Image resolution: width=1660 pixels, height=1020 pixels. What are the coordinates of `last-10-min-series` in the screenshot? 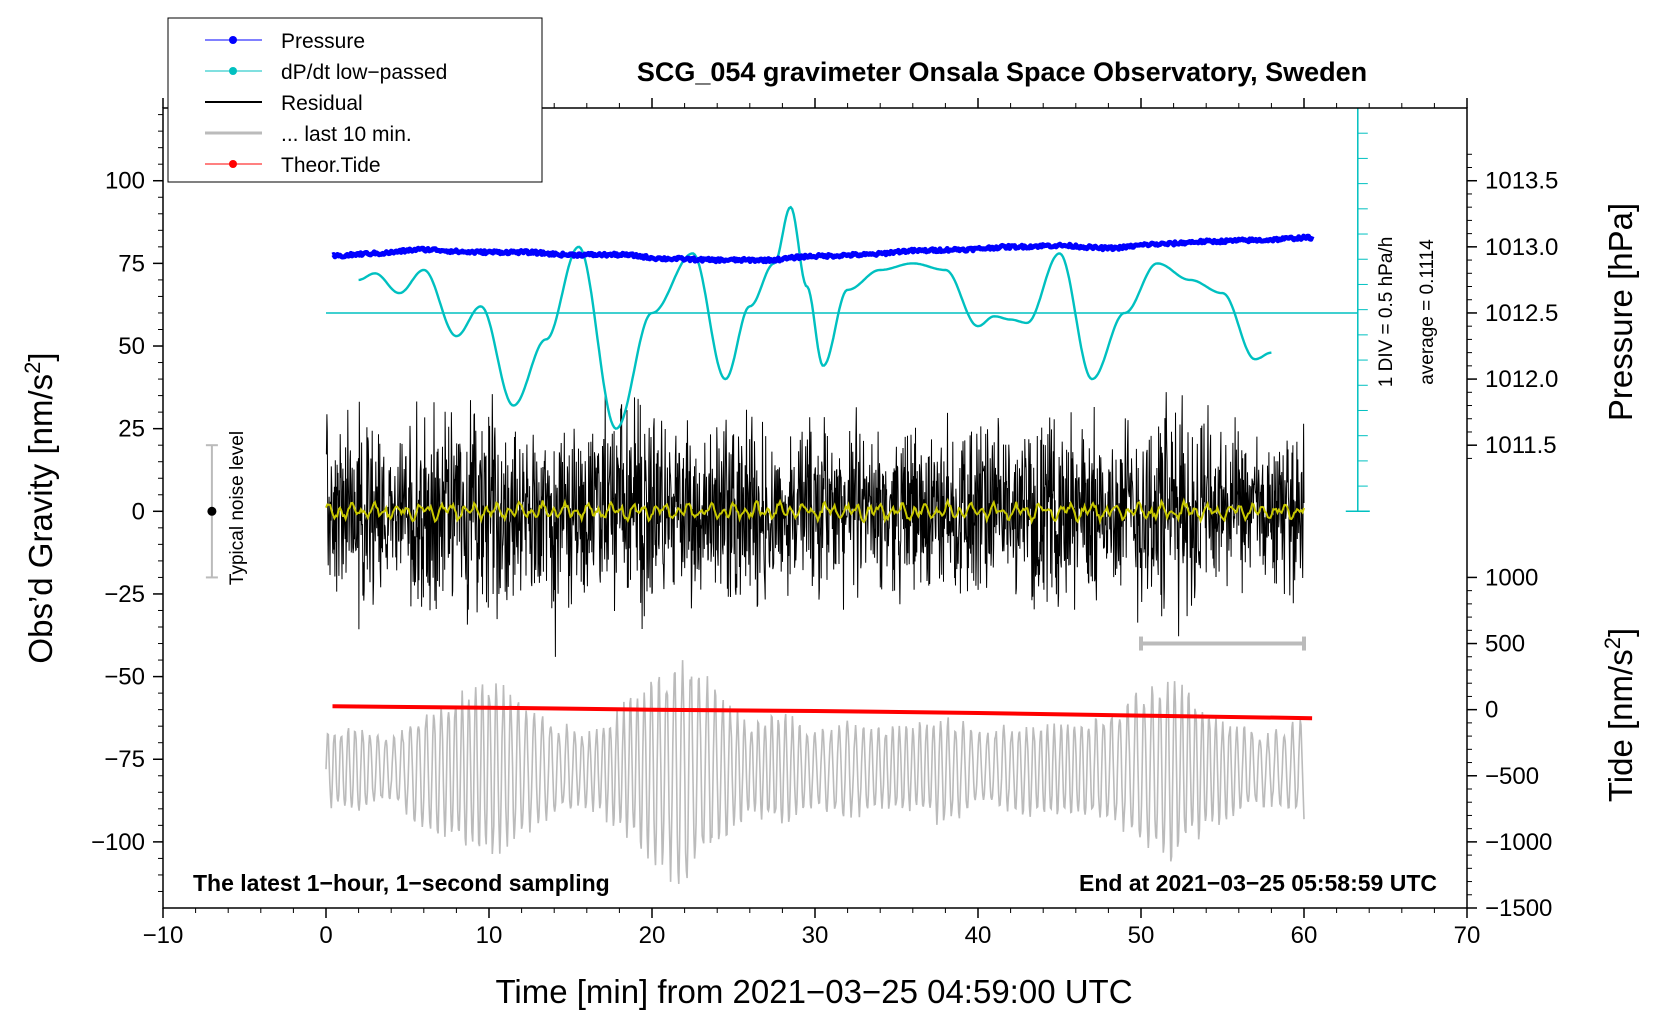 It's located at (815, 772).